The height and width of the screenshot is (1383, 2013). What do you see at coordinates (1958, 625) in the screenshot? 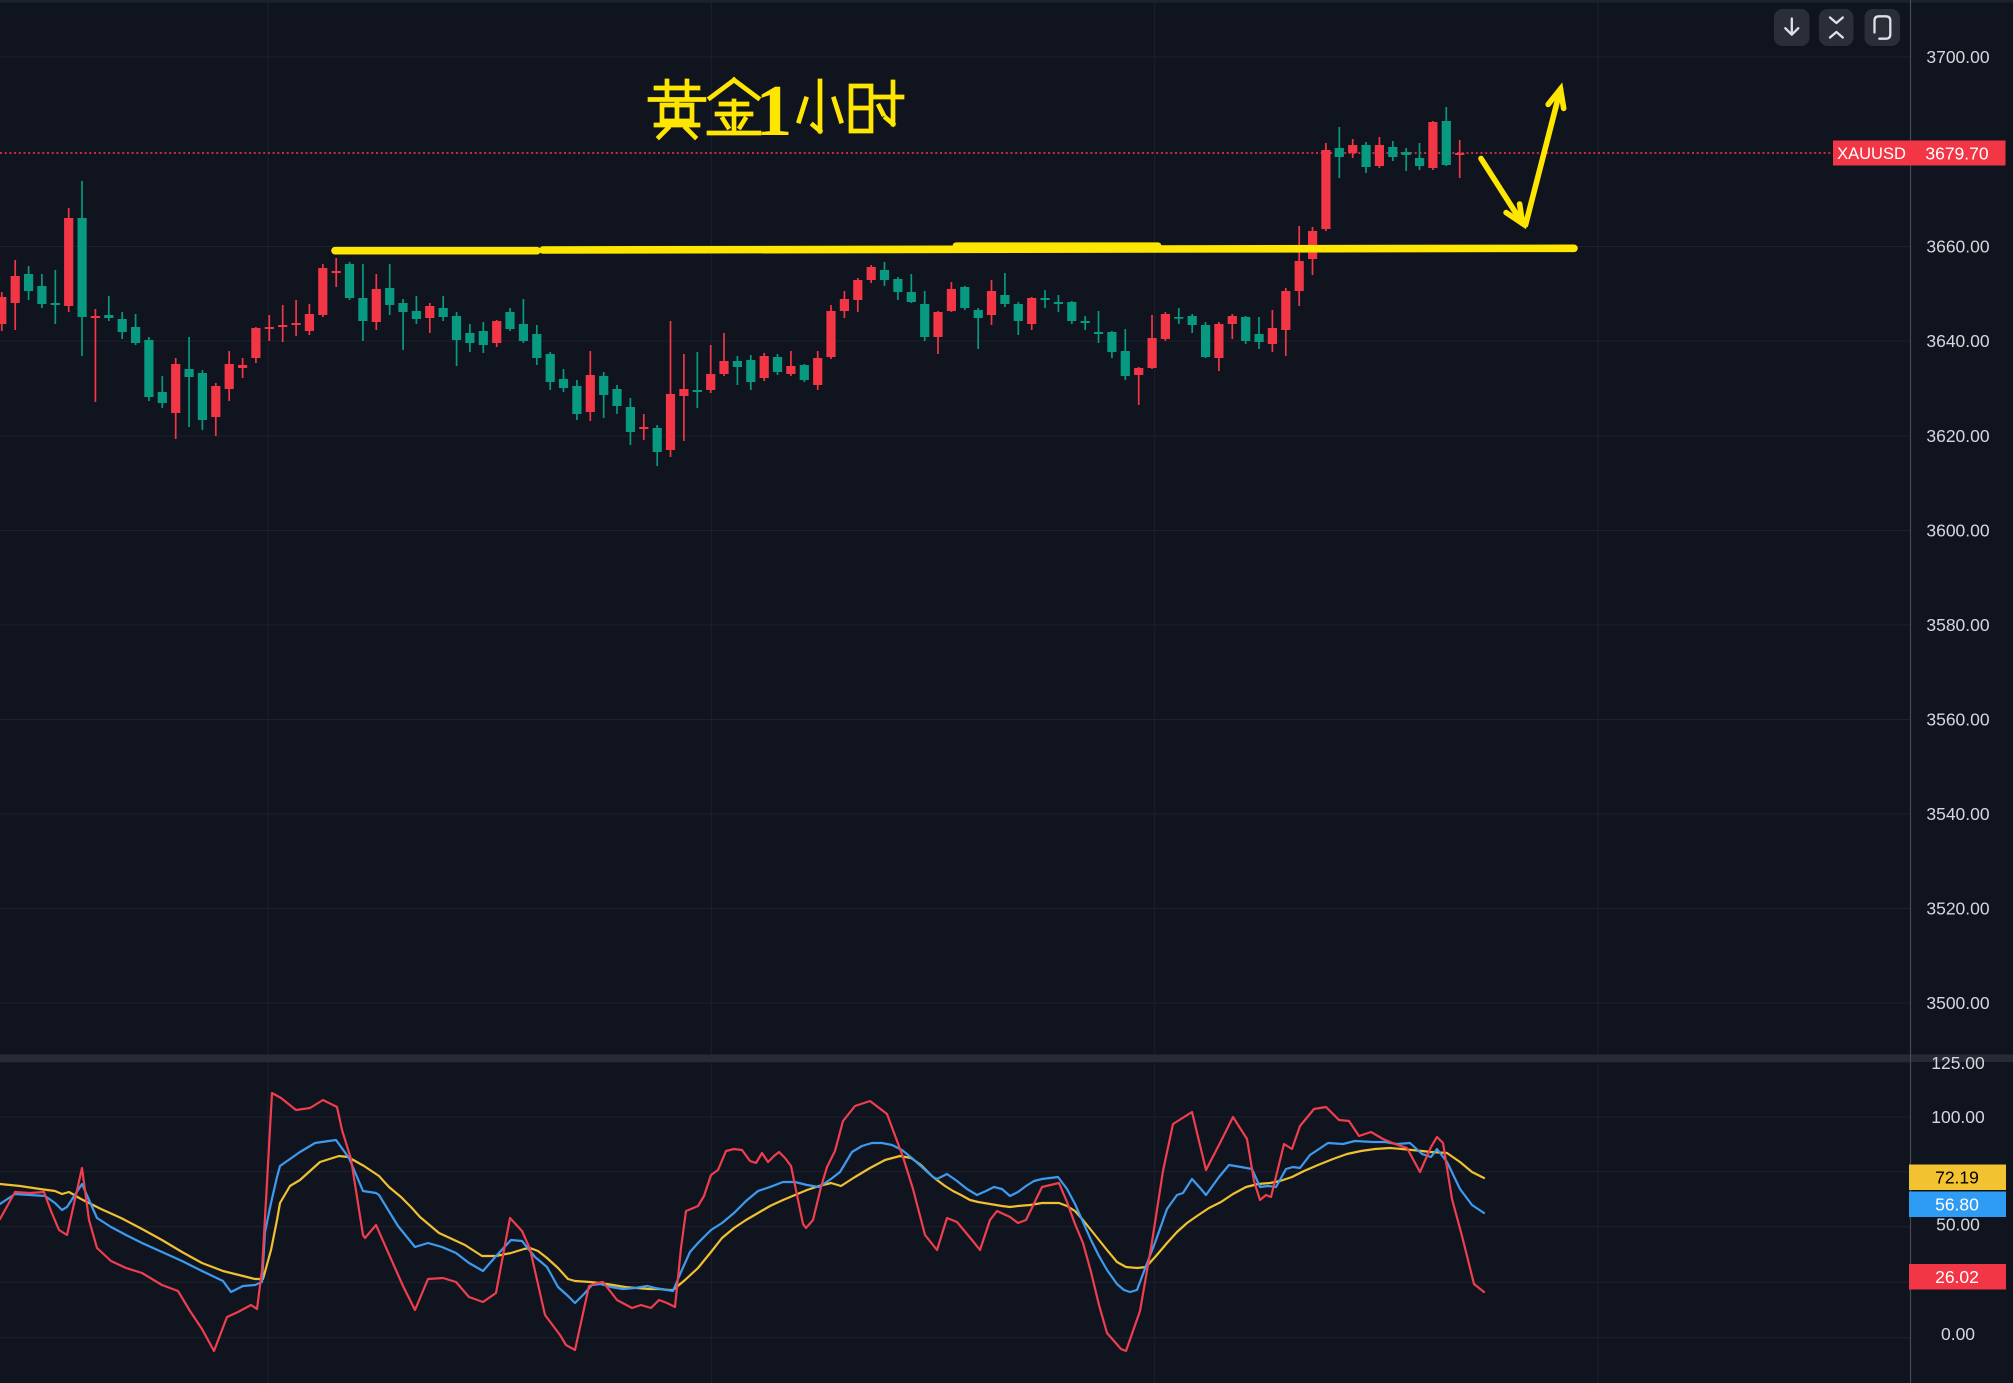
I see `svg-text: 3580.00` at bounding box center [1958, 625].